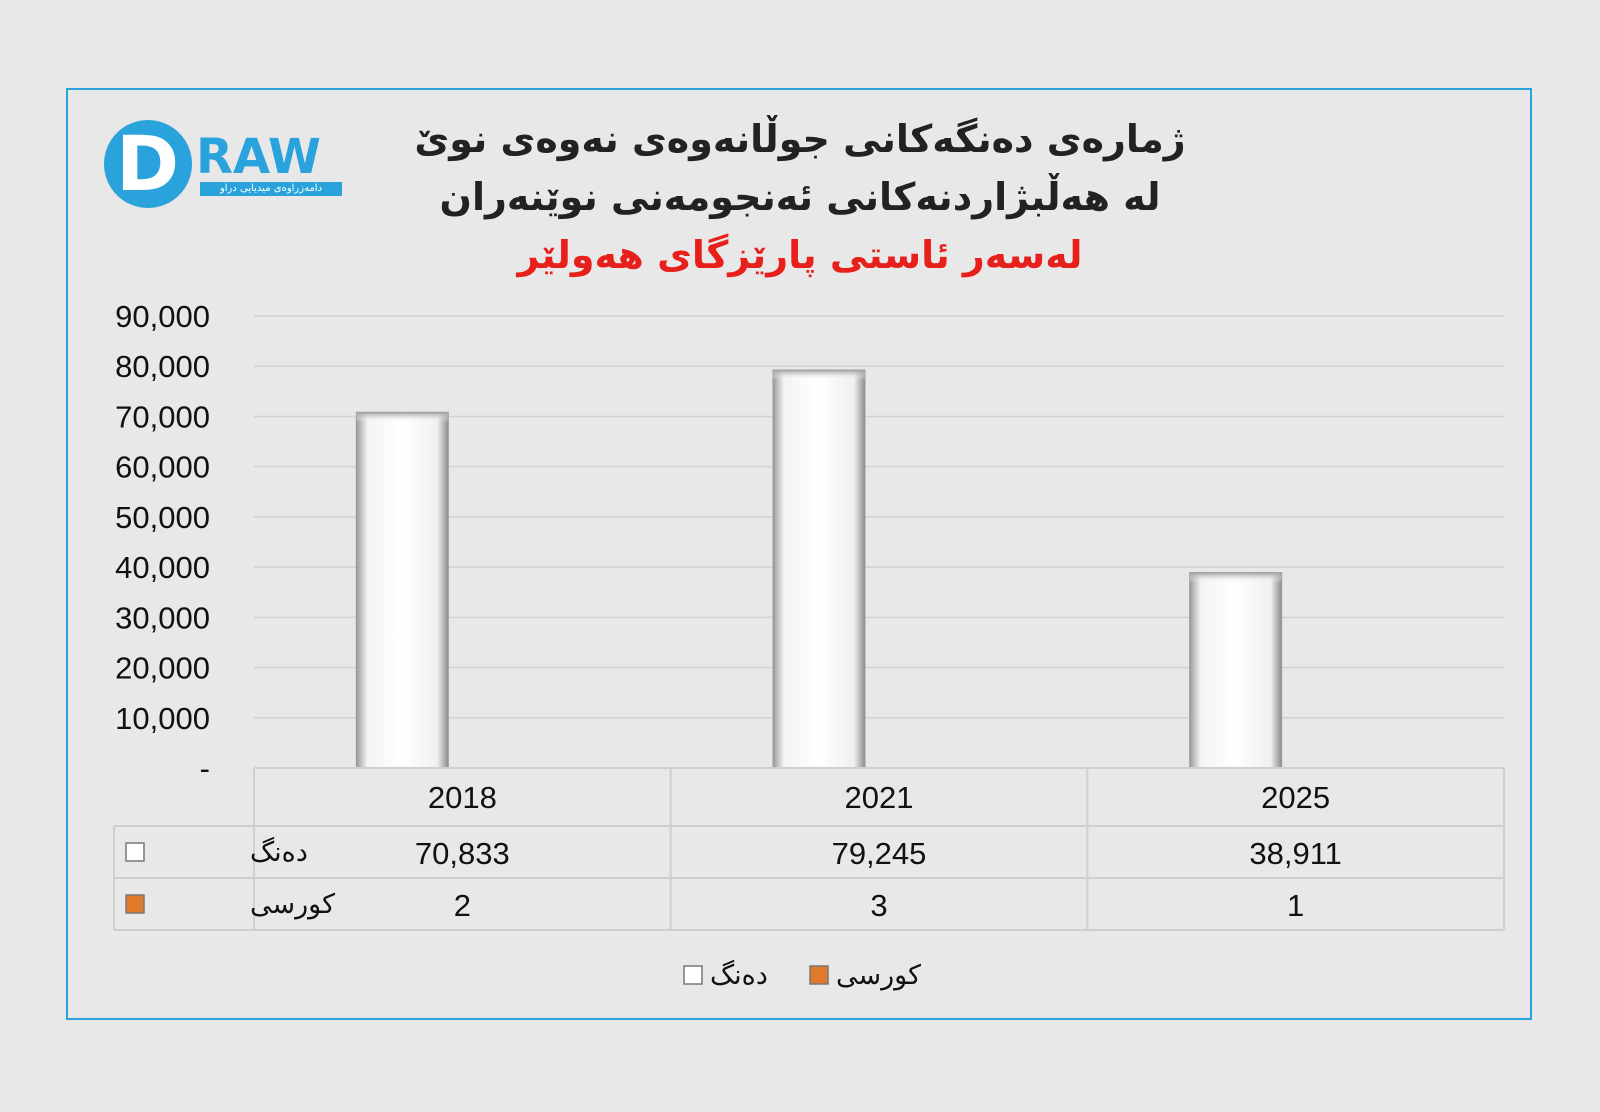  I want to click on series-row-label: کورسی, so click(292, 904).